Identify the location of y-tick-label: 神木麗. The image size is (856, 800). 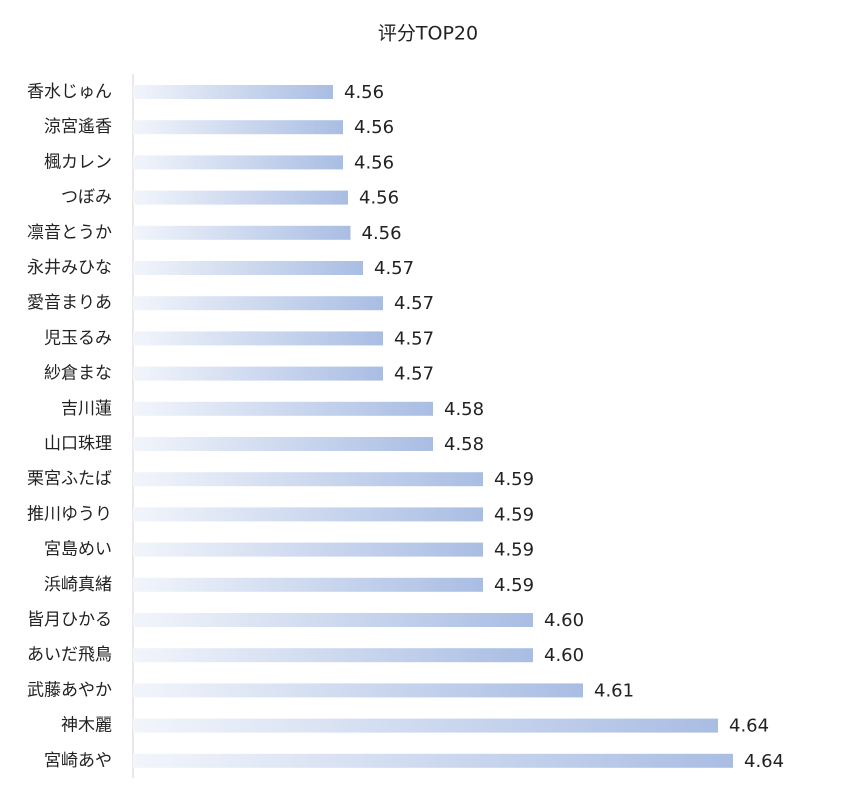
(86, 726).